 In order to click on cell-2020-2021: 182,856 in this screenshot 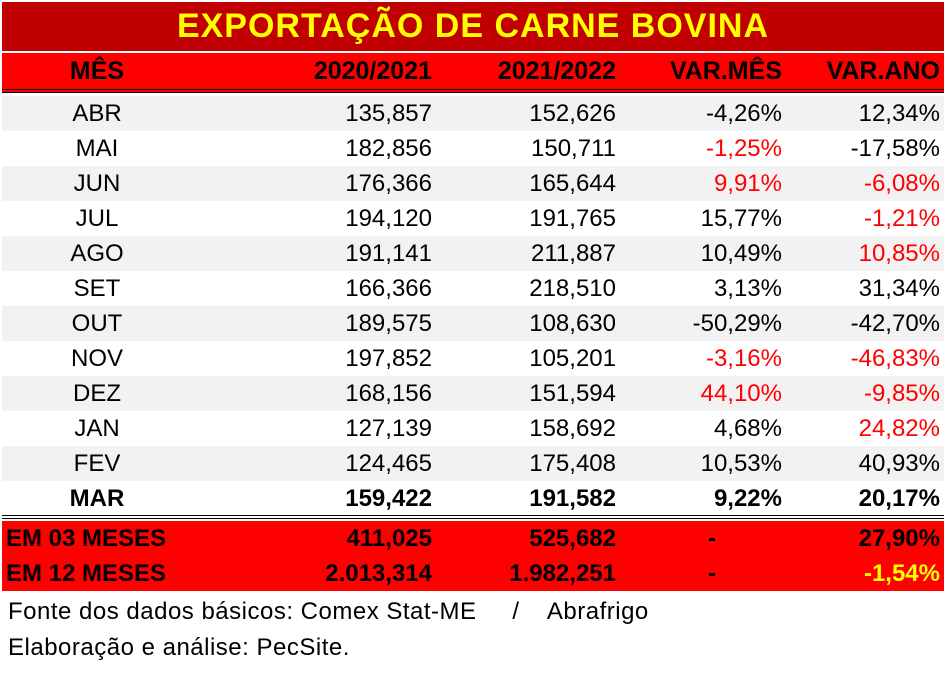, I will do `click(388, 148)`.